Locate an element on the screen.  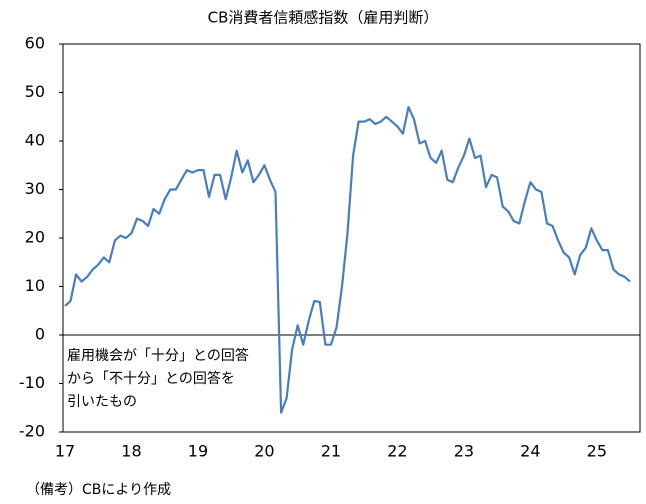
x-tick-label: 18 is located at coordinates (131, 451).